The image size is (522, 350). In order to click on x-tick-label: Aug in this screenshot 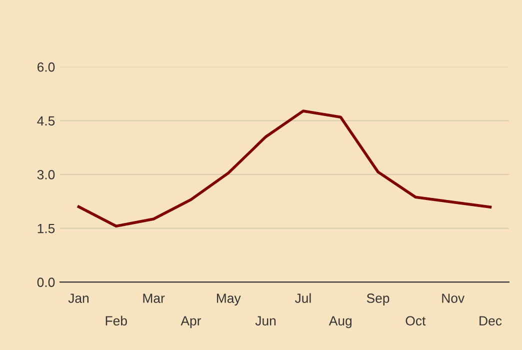, I will do `click(340, 322)`.